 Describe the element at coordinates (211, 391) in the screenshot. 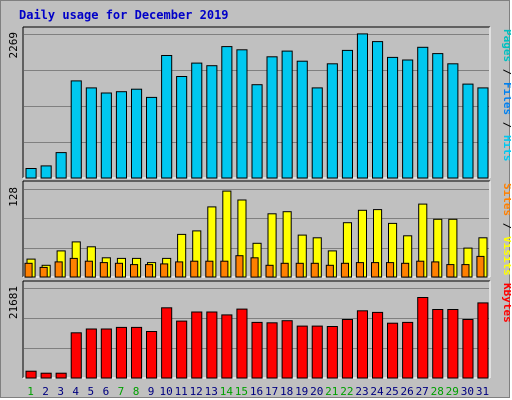

I see `x-tick-label-day-13: 13` at that location.